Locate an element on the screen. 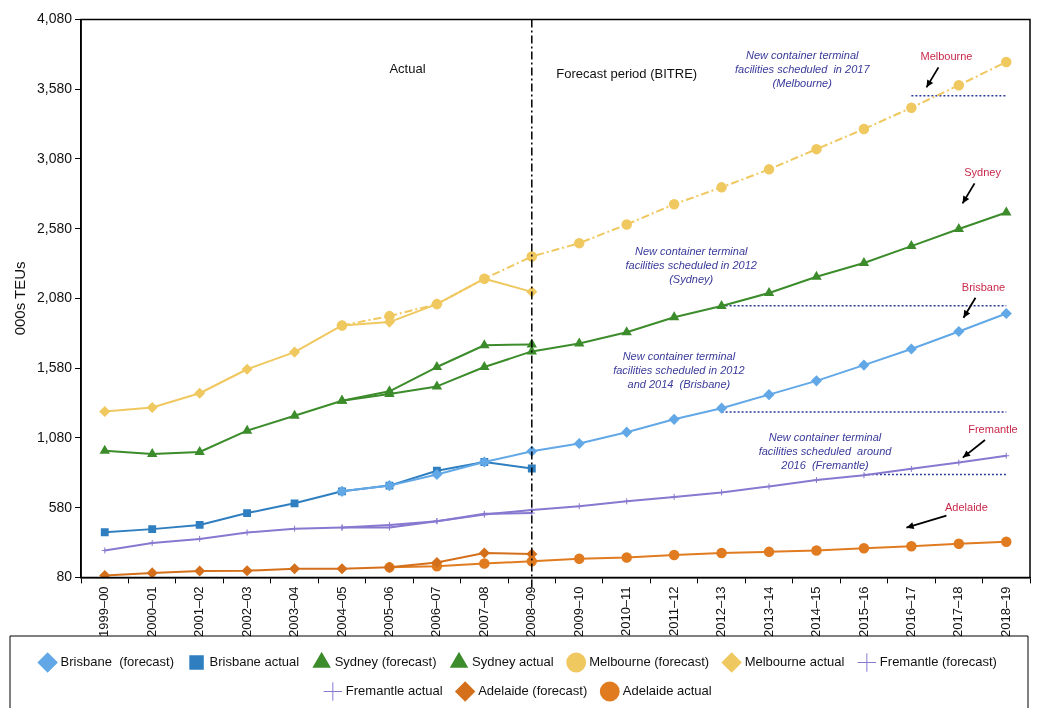 Image resolution: width=1046 pixels, height=716 pixels. annotation: Fremantle is located at coordinates (993, 429).